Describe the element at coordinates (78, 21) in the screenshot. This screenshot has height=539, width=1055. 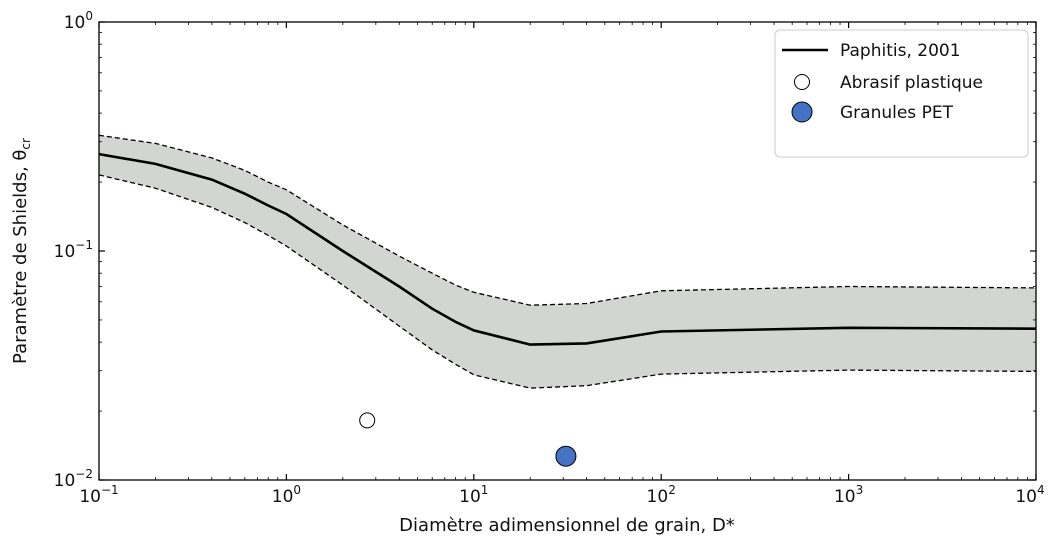
I see `y-tick-label: 10⁰` at that location.